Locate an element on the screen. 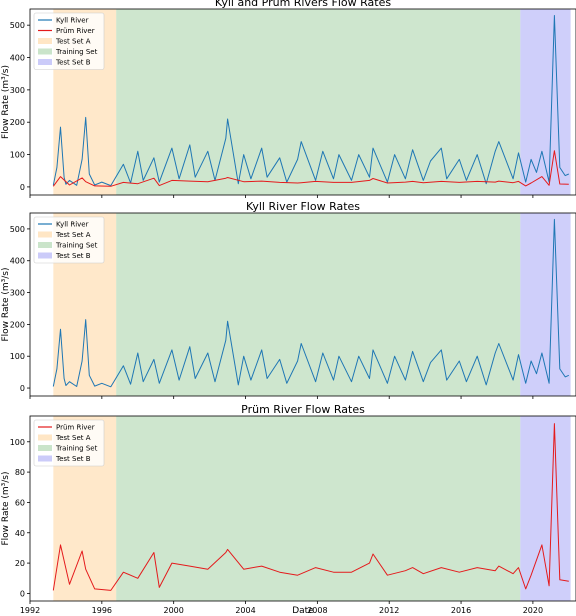 The width and height of the screenshot is (576, 616). x-tick-label: 2004 is located at coordinates (245, 610).